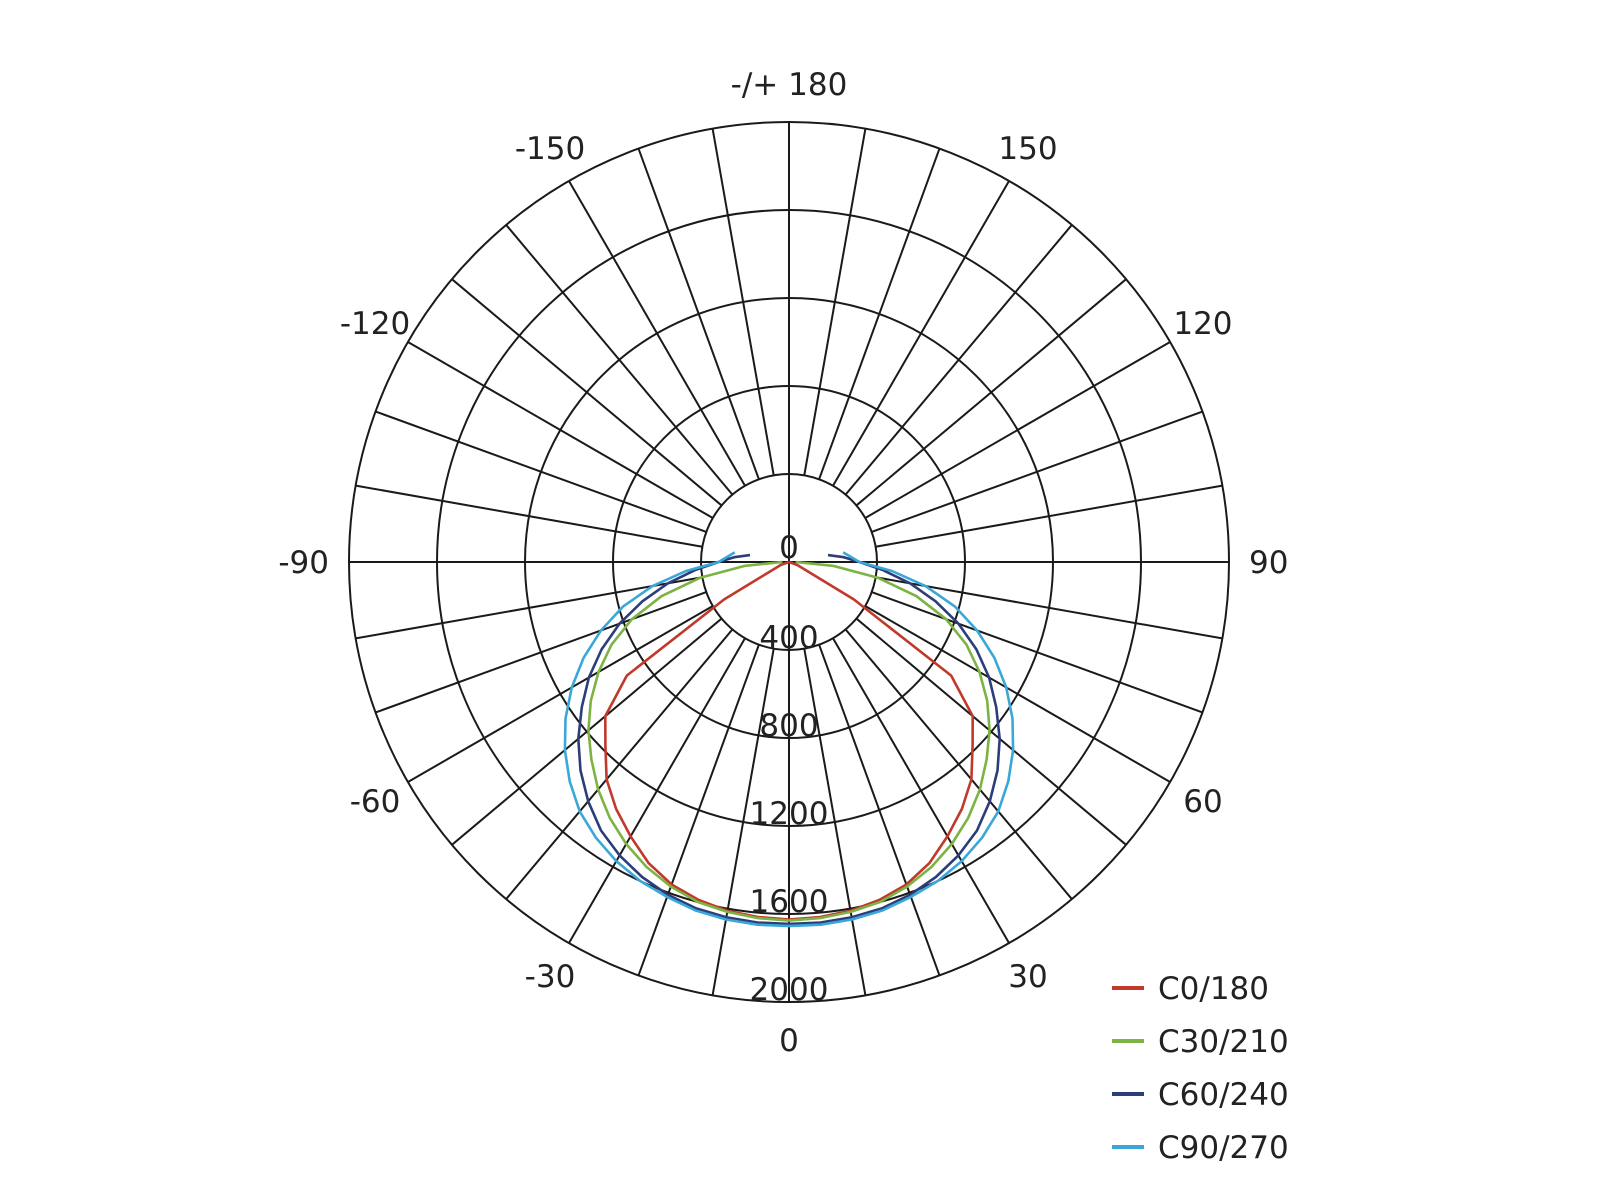  Describe the element at coordinates (303, 563) in the screenshot. I see `angle-label-neg90: -90` at that location.